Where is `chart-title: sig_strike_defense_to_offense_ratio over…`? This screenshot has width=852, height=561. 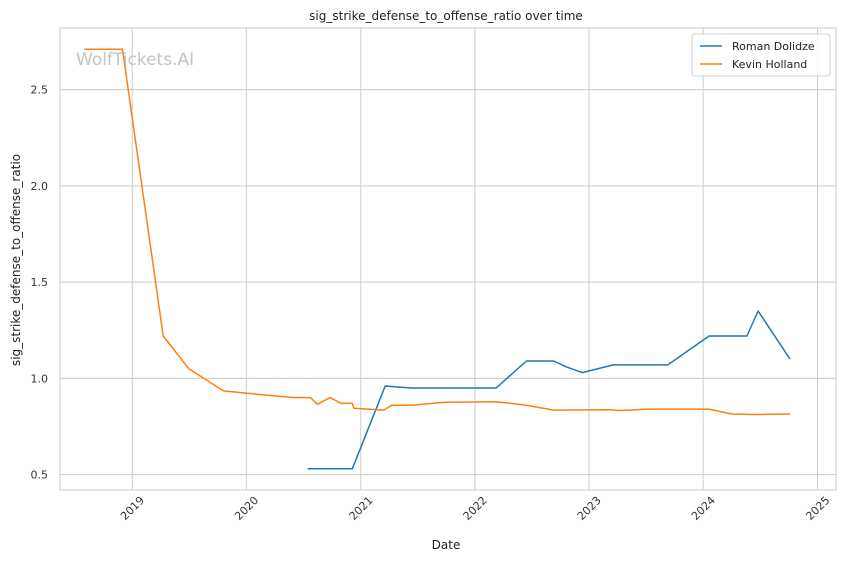
chart-title: sig_strike_defense_to_offense_ratio over… is located at coordinates (446, 16).